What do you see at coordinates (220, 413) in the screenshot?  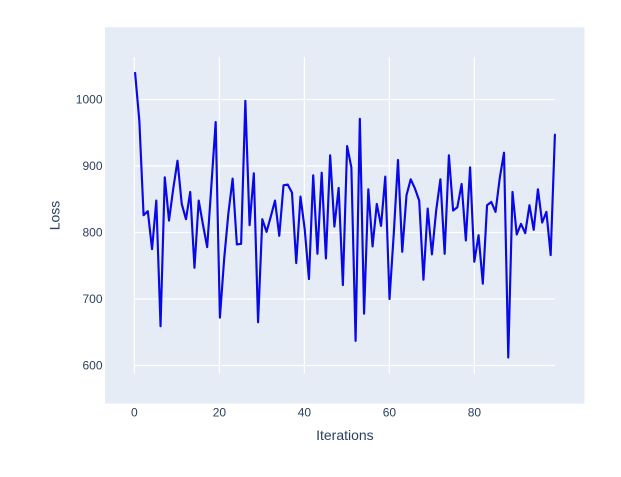 I see `svg-text: 20` at bounding box center [220, 413].